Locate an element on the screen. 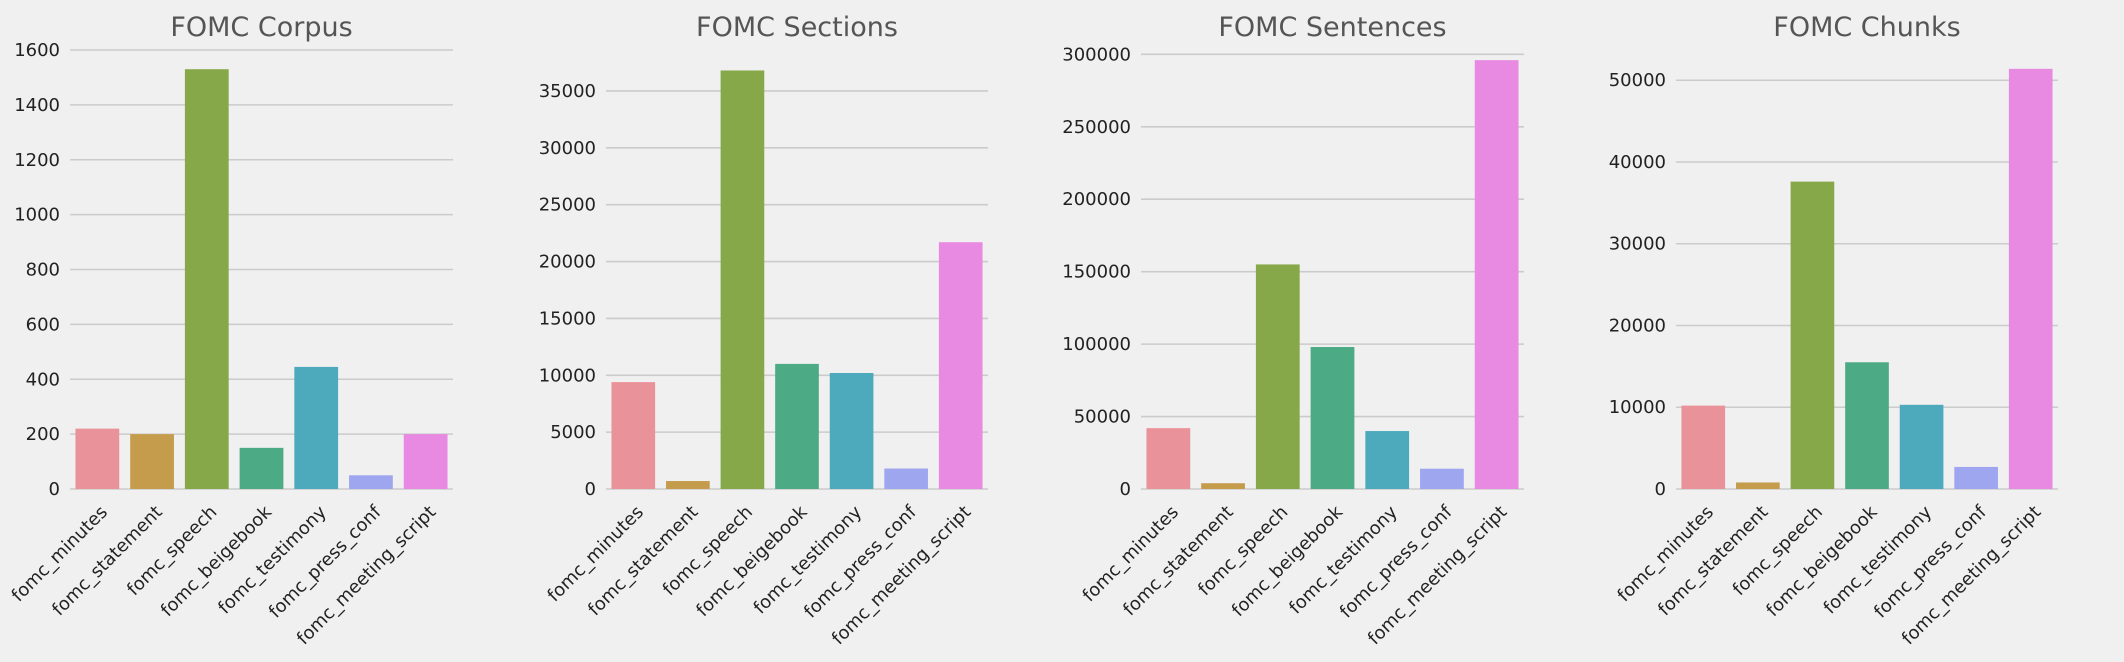 This screenshot has height=662, width=2124. y-tick-label: 250000 is located at coordinates (1096, 127).